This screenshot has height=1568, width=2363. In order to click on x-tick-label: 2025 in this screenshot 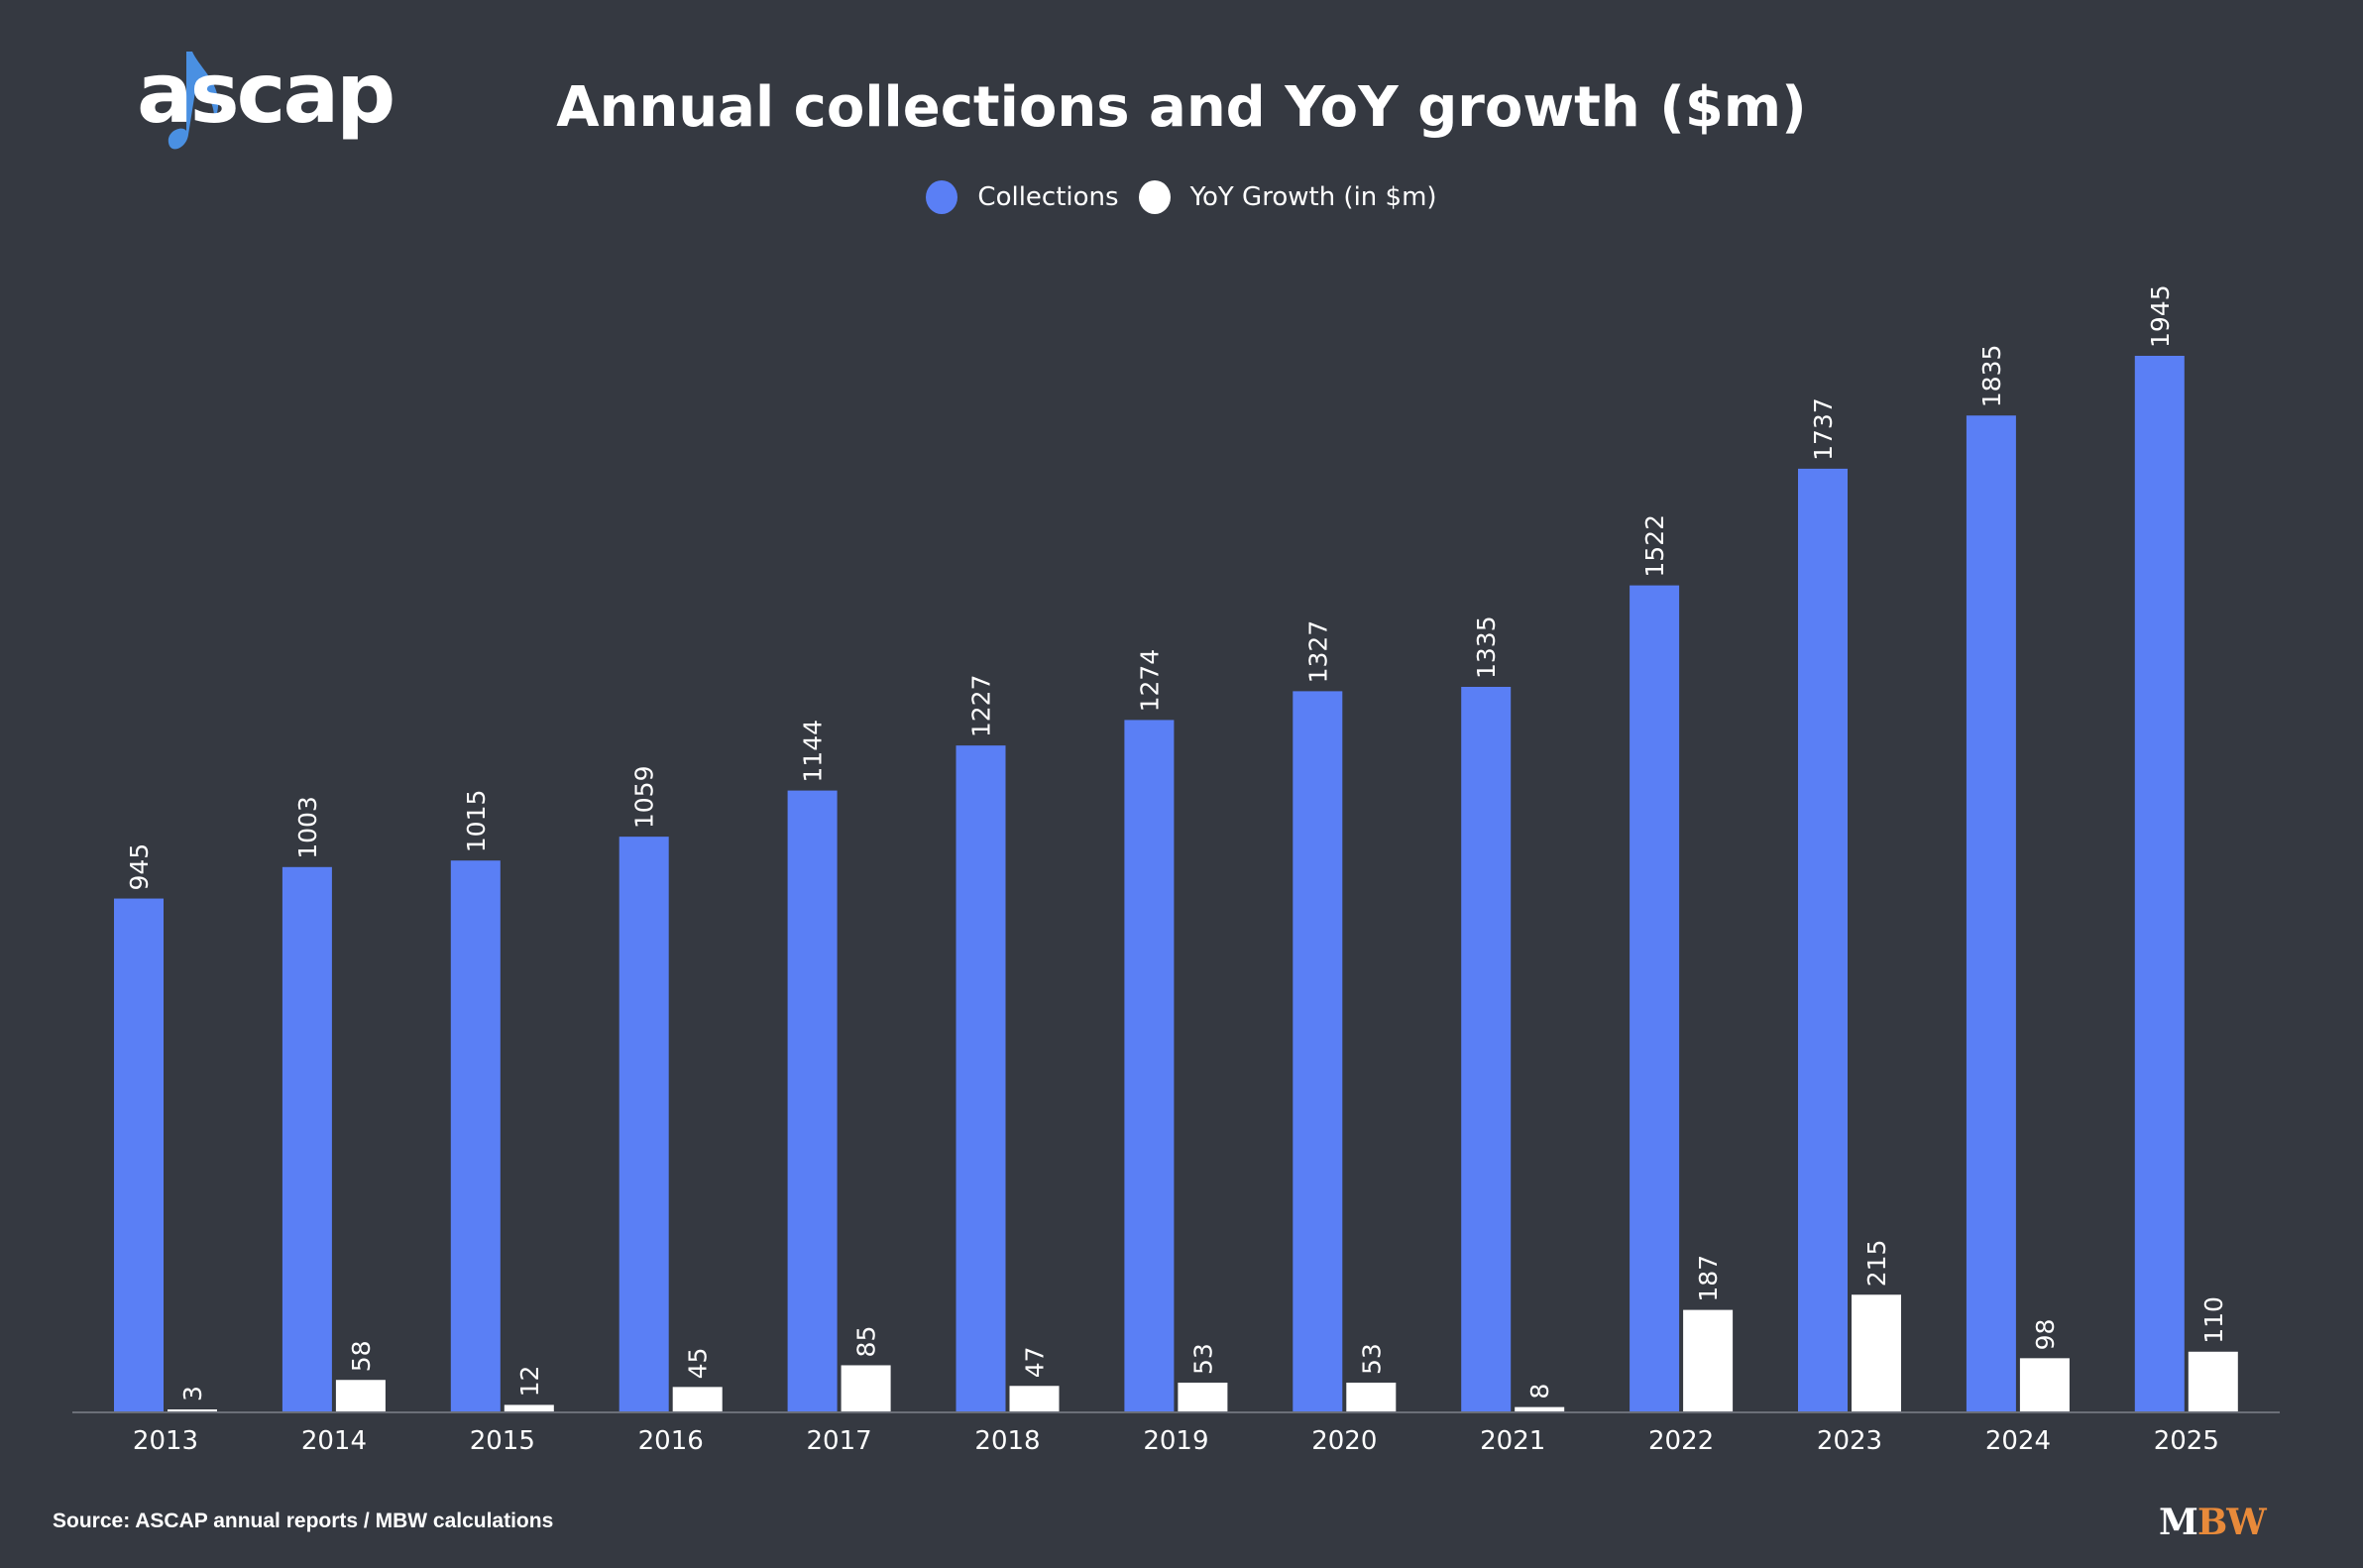, I will do `click(2186, 1441)`.